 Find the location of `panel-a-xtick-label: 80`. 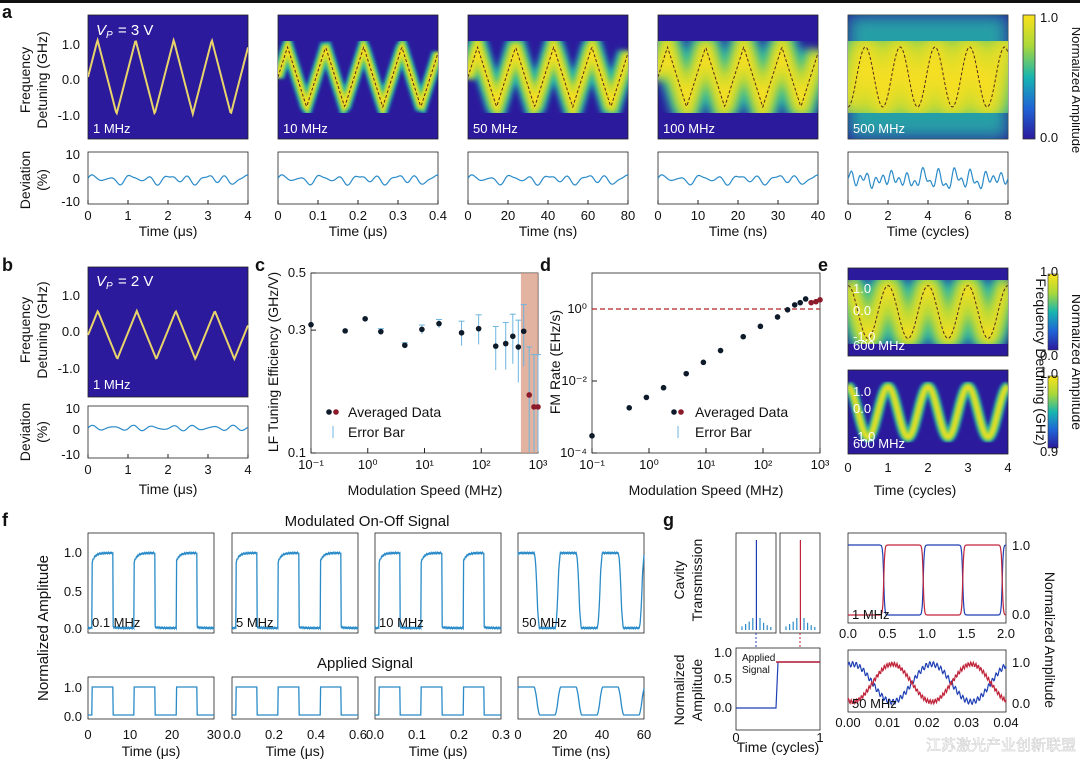

panel-a-xtick-label: 80 is located at coordinates (628, 215).